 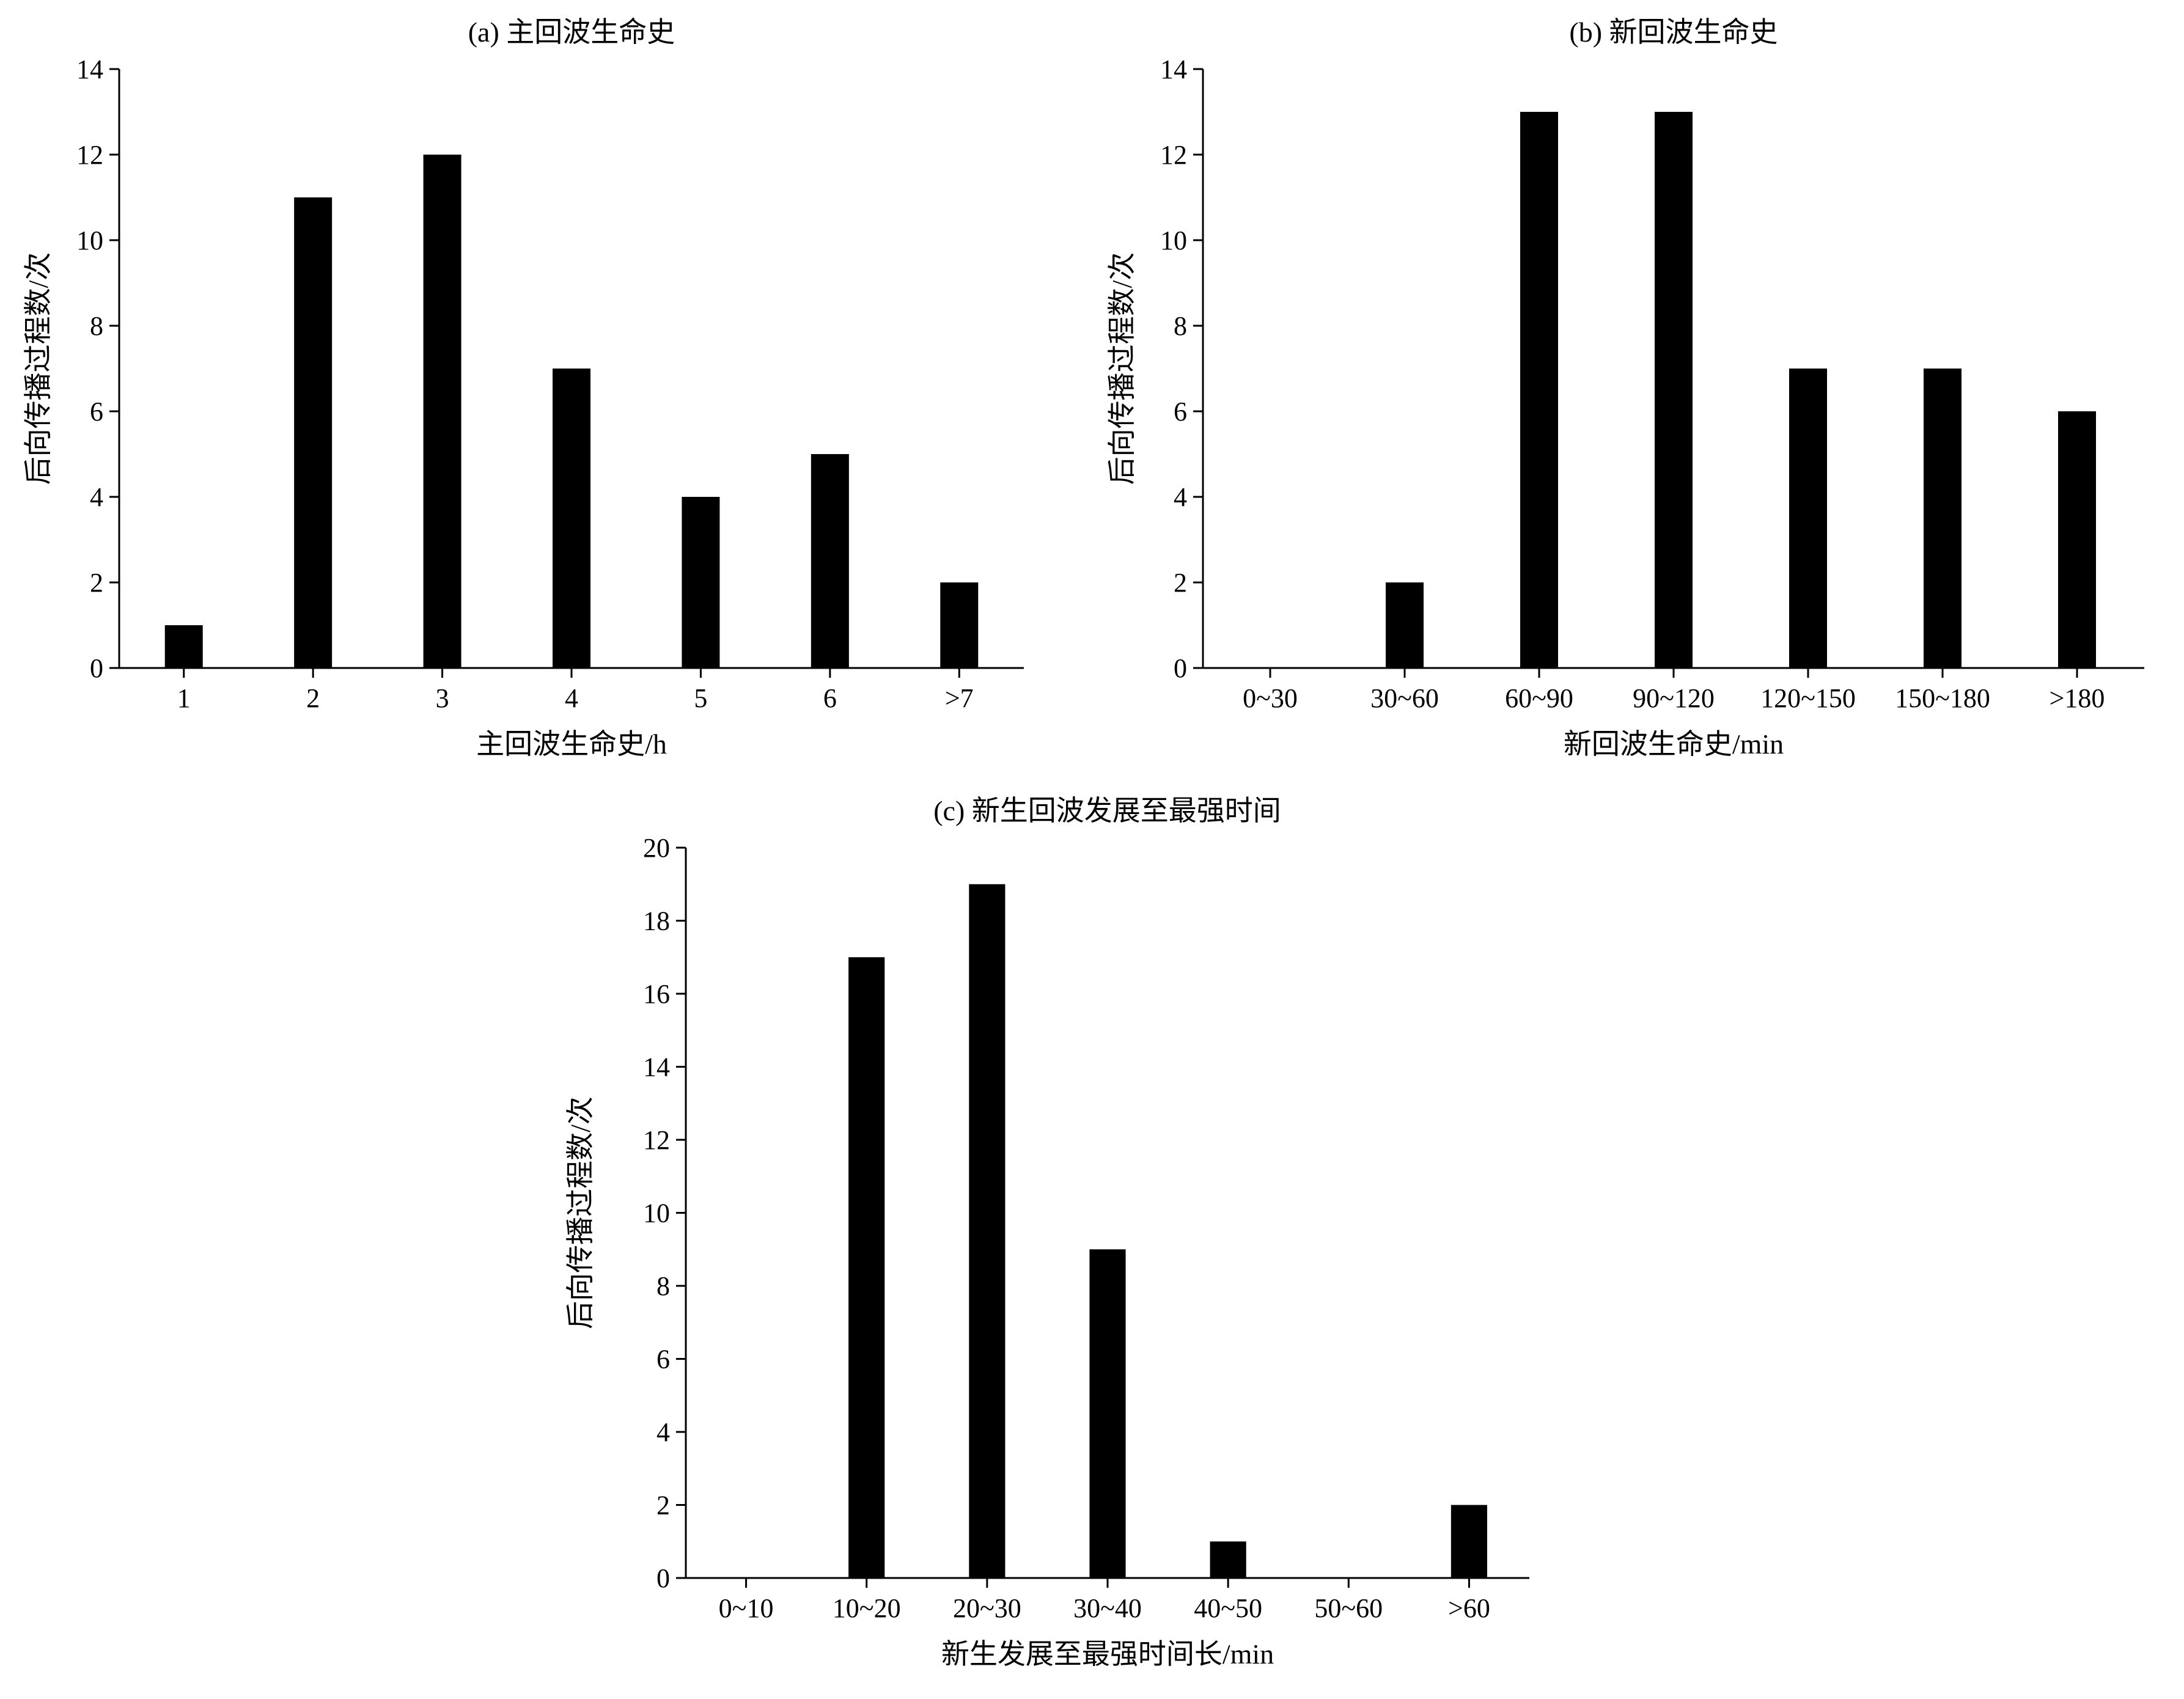 I want to click on x-tick-label: >60, so click(x=1469, y=1608).